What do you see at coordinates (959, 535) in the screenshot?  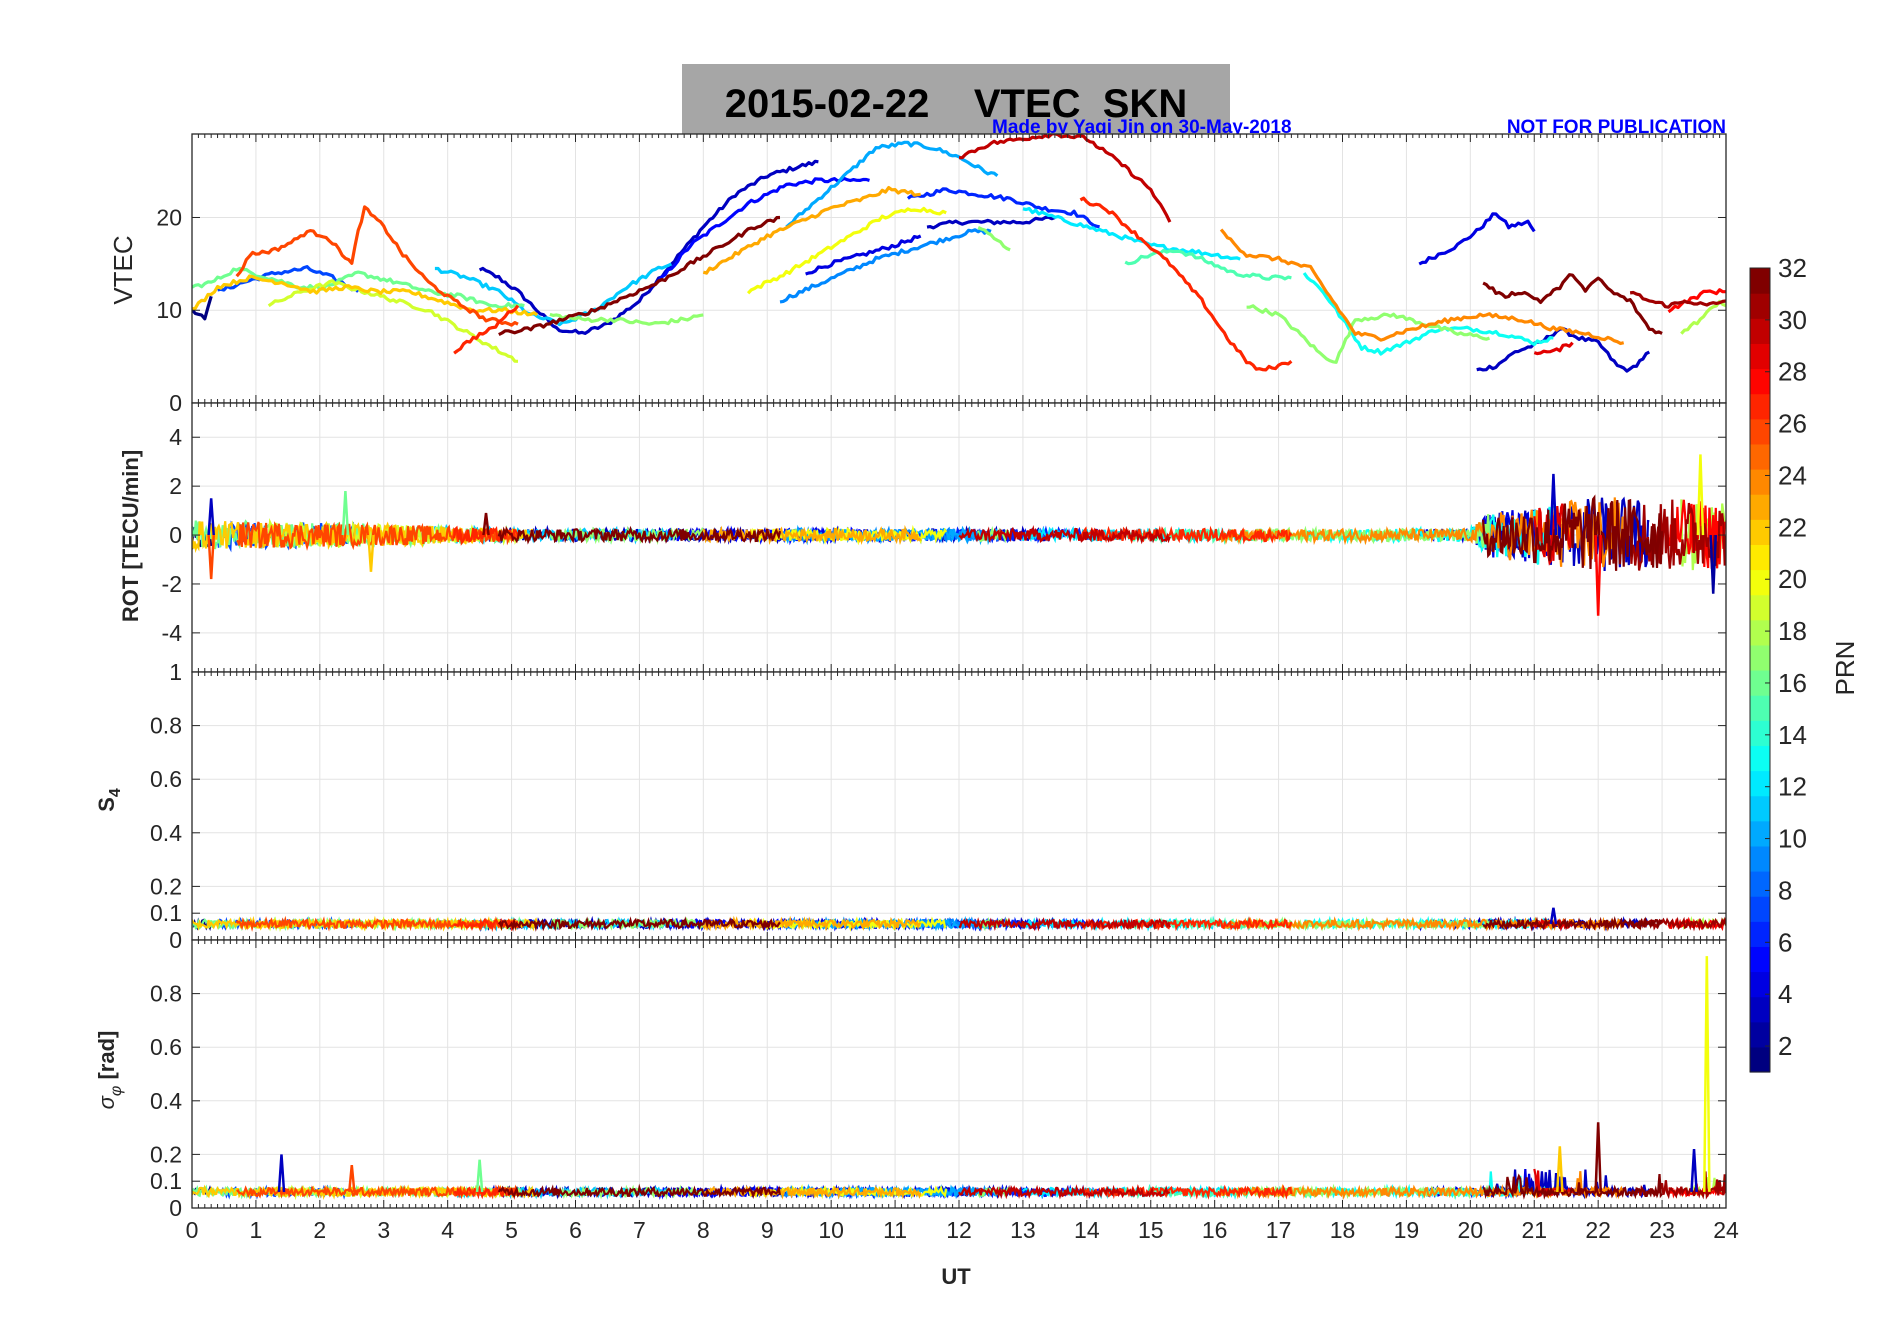 I see `rot-data` at bounding box center [959, 535].